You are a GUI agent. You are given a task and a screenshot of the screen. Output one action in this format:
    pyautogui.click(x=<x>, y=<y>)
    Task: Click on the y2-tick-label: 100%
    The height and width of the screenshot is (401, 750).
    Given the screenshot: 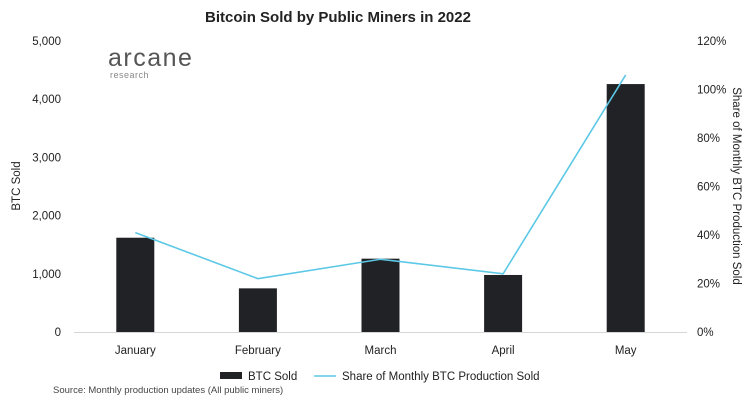 What is the action you would take?
    pyautogui.click(x=711, y=91)
    